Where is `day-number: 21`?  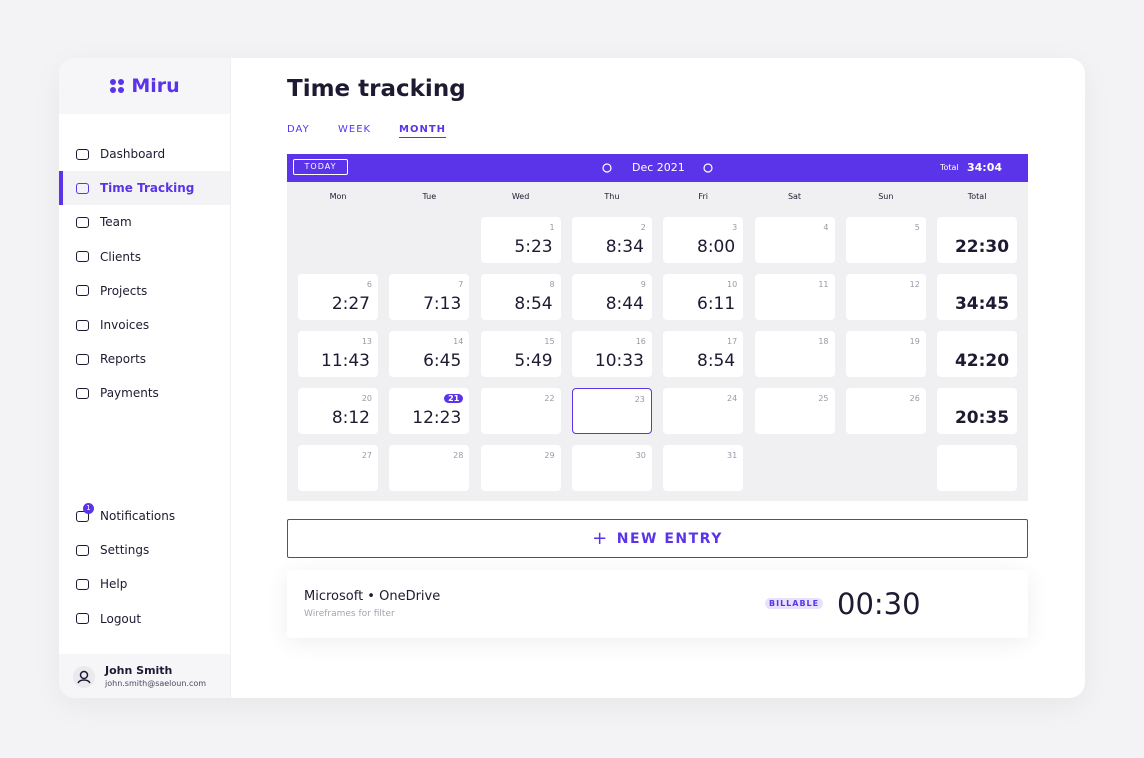 day-number: 21 is located at coordinates (454, 398).